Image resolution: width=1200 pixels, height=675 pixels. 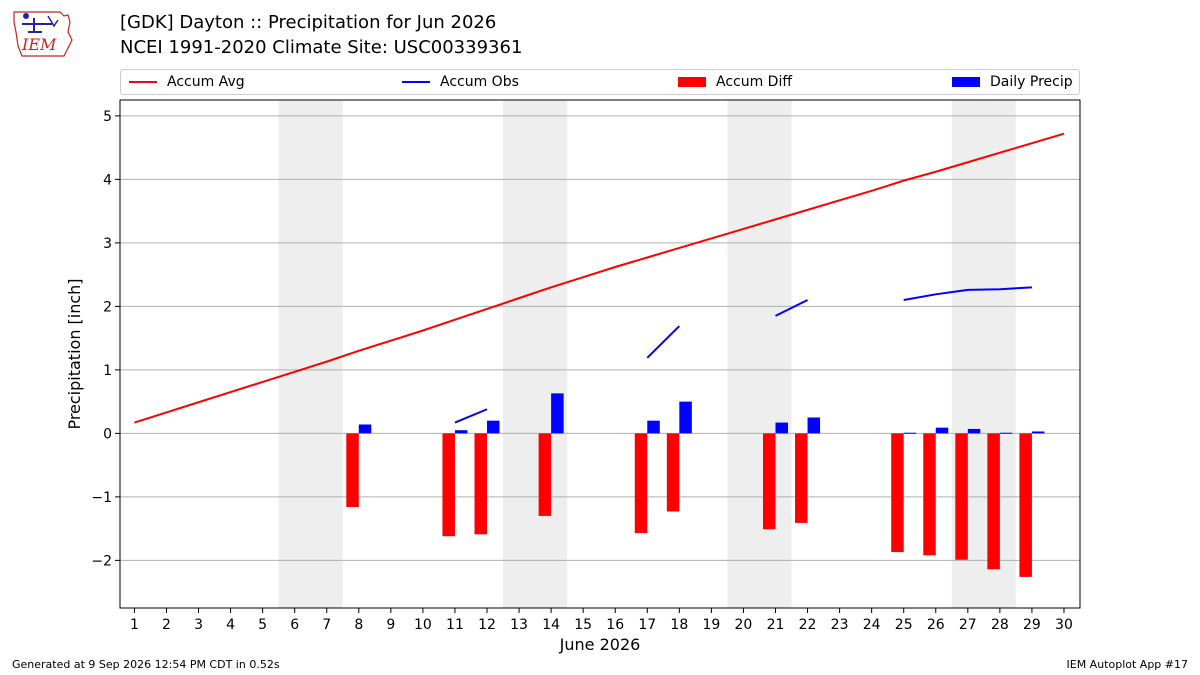 I want to click on y-axis-label: Precipitation [inch], so click(x=74, y=353).